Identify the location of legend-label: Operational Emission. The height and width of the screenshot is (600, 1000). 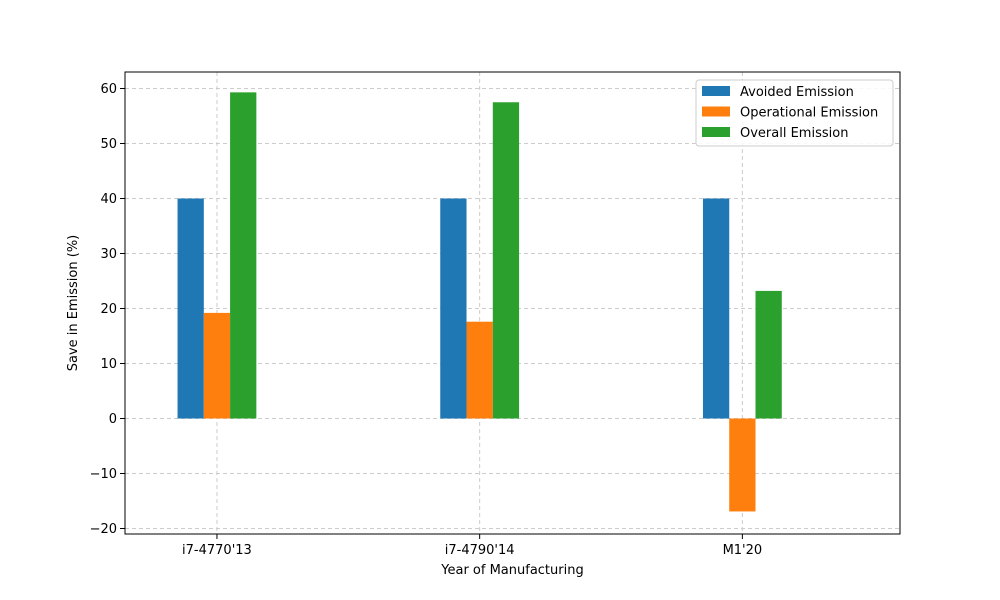
(809, 113).